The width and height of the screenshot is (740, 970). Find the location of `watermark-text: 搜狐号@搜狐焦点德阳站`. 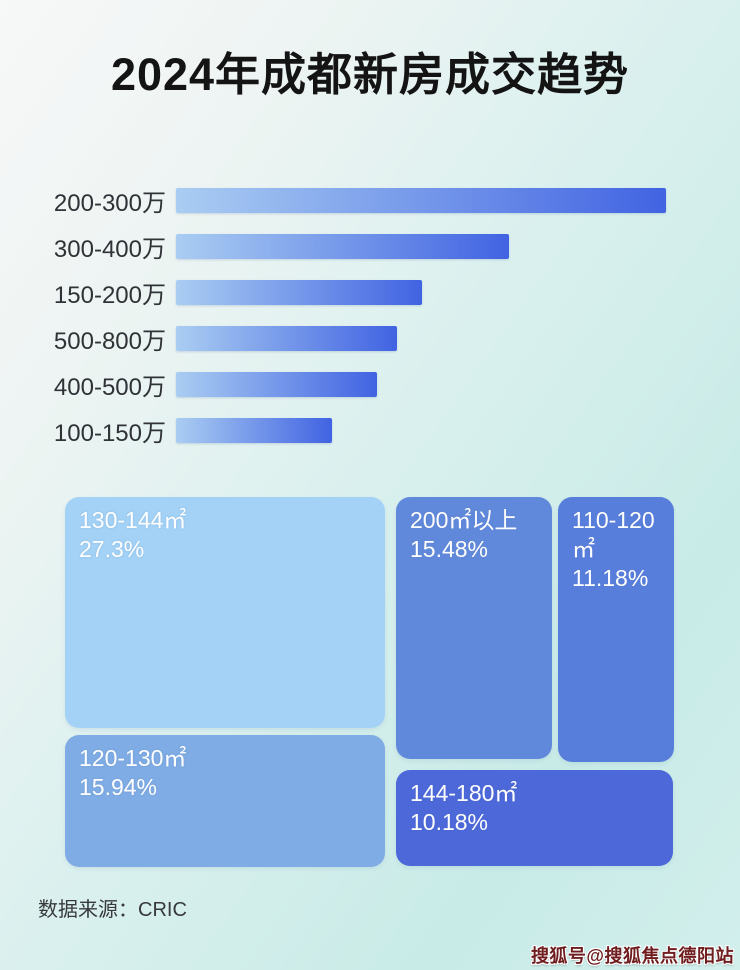

watermark-text: 搜狐号@搜狐焦点德阳站 is located at coordinates (632, 956).